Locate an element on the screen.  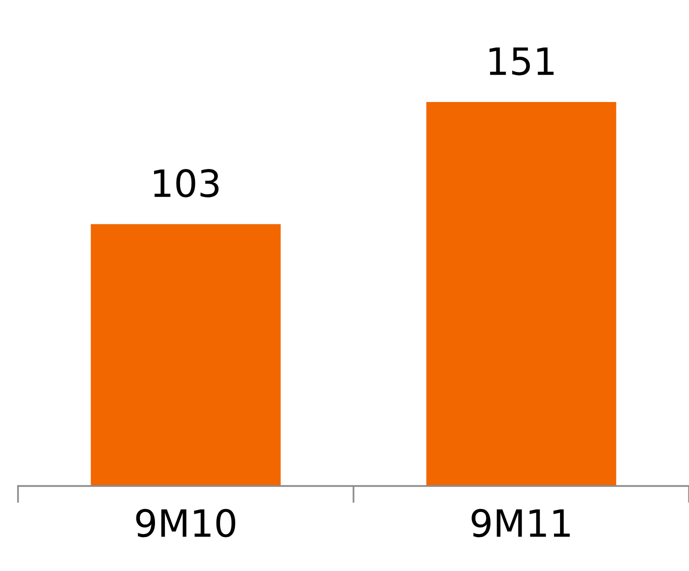
data-label: 103 is located at coordinates (186, 183).